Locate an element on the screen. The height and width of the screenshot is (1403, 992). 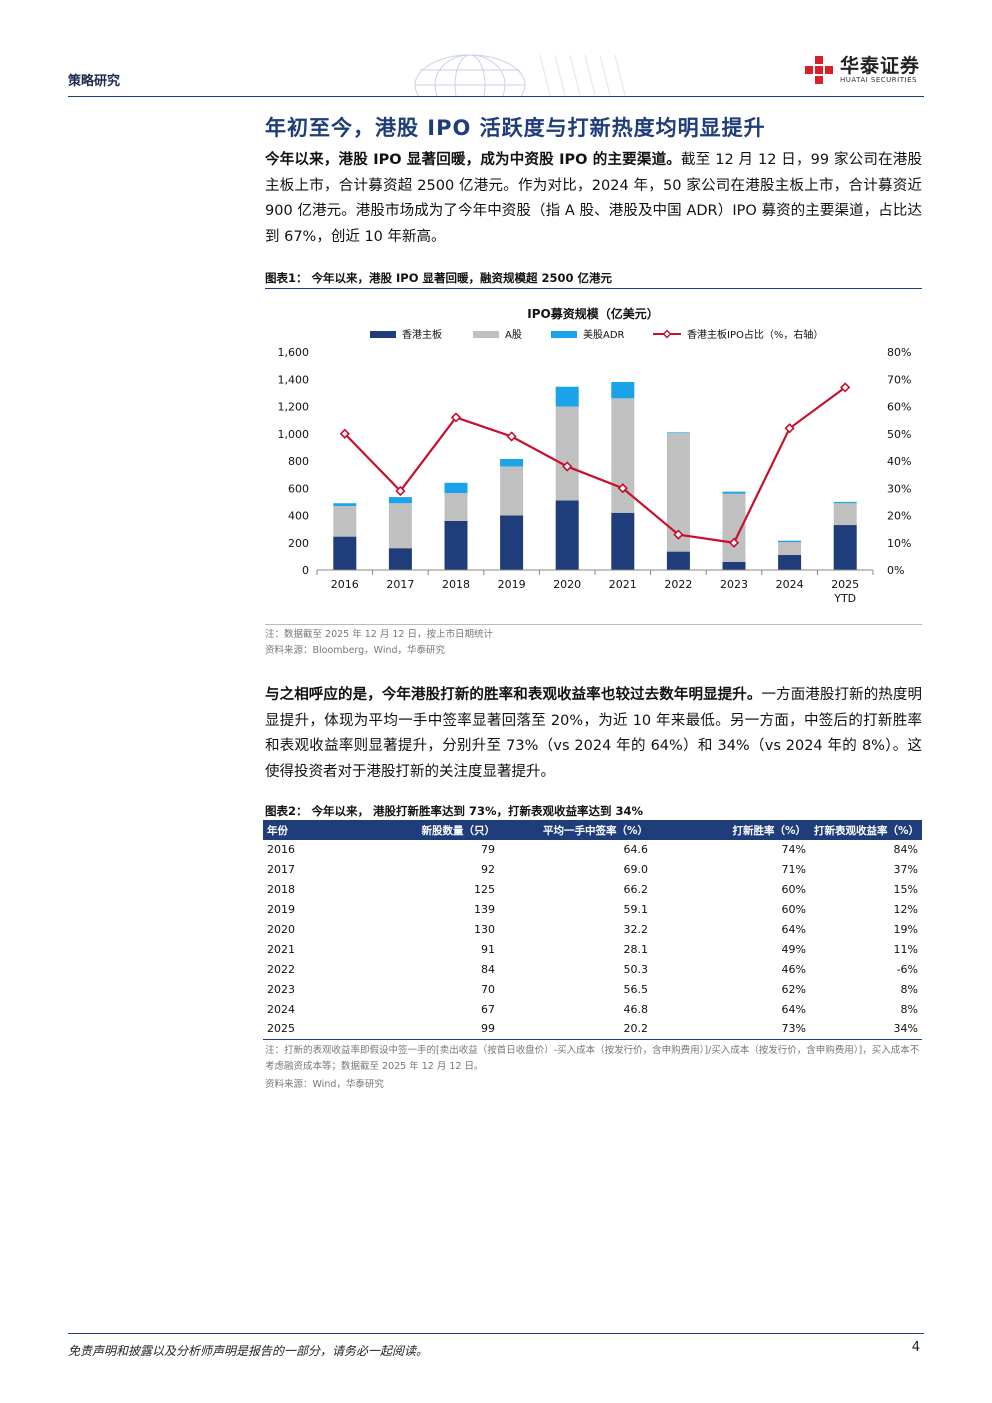
legend-label: 美股ADR is located at coordinates (604, 334).